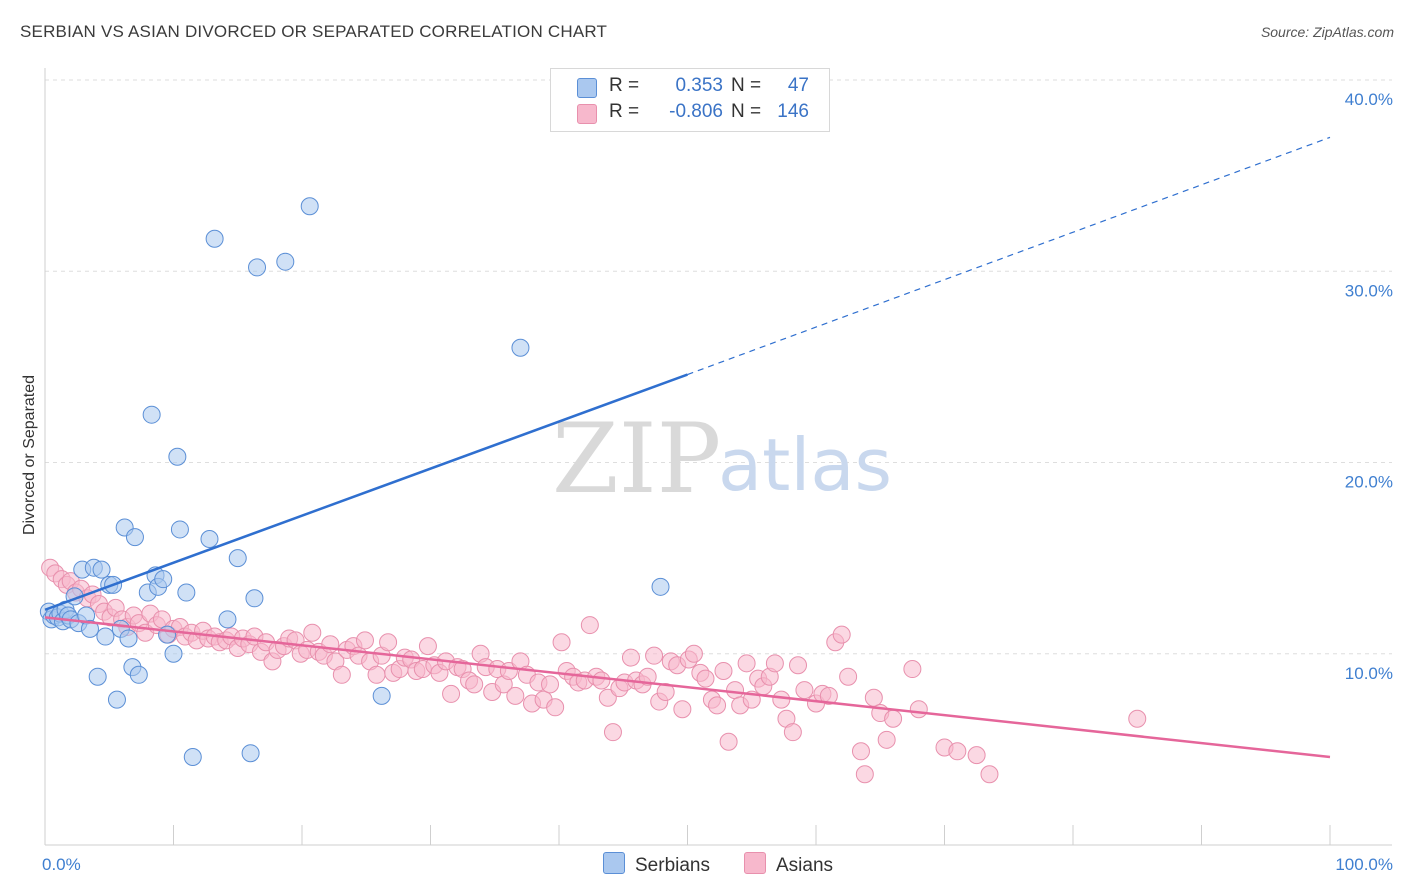  I want to click on watermark: ZIP atlas, so click(722, 459).